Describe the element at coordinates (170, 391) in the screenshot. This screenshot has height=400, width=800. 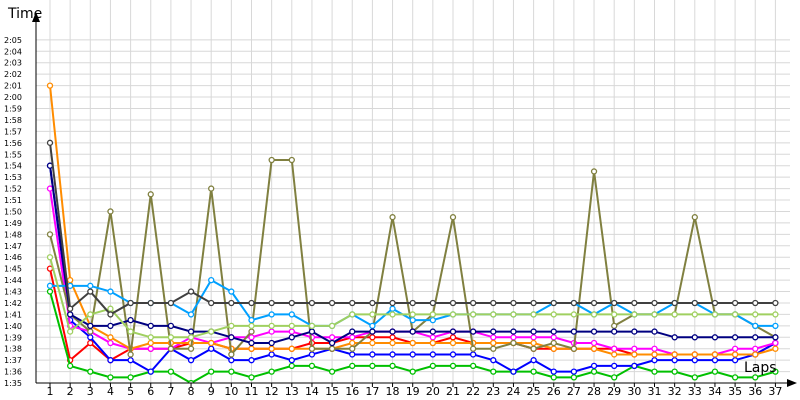
I see `x-tick-label: 7` at that location.